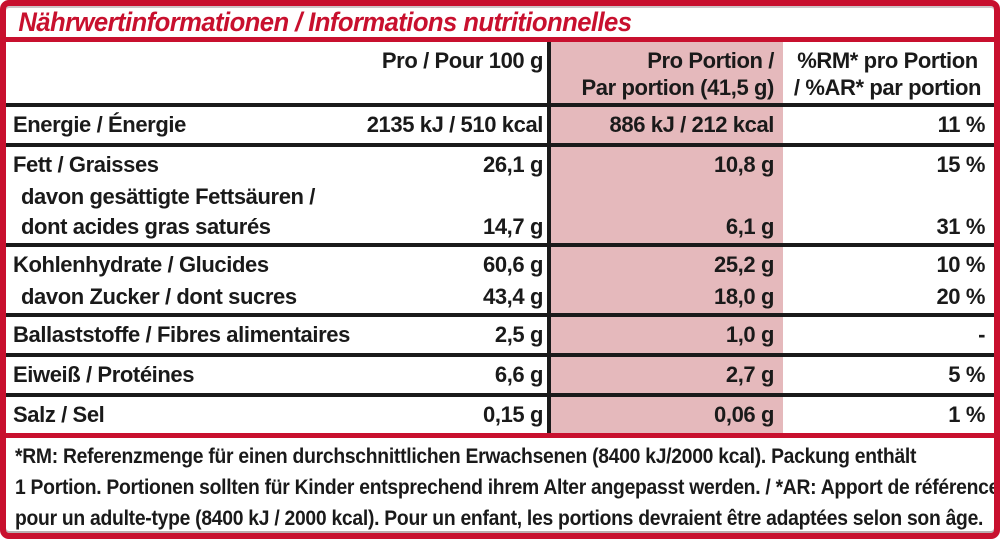  What do you see at coordinates (961, 124) in the screenshot?
I see `value-percent-rm: 11 %` at bounding box center [961, 124].